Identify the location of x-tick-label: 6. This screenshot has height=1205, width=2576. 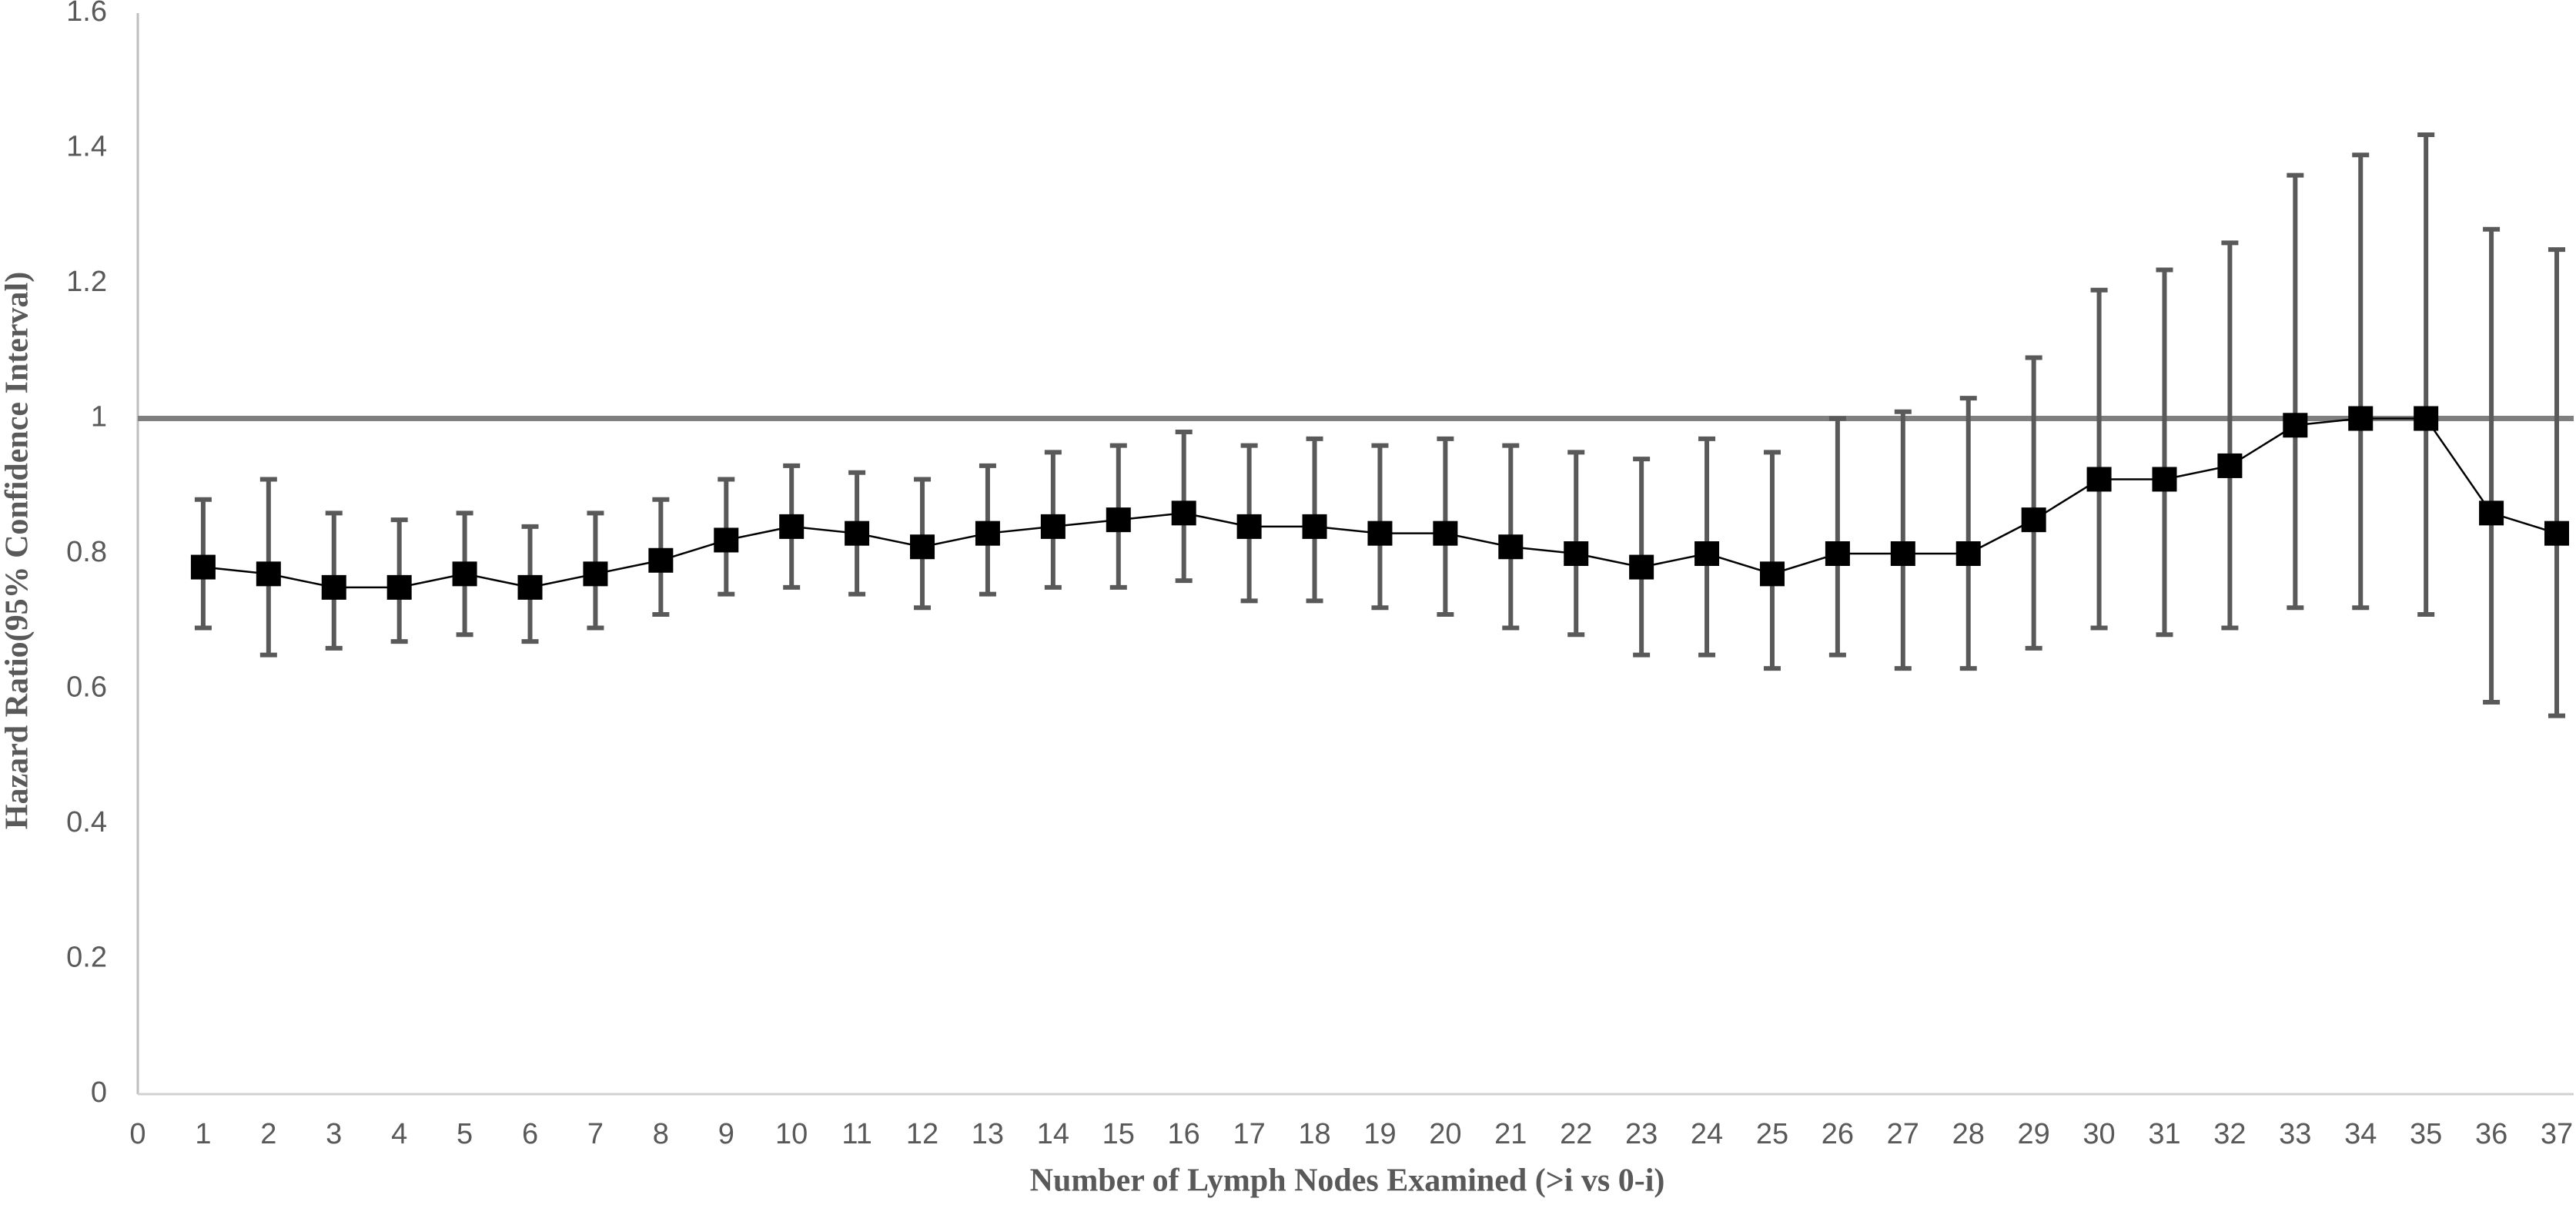
(530, 1134).